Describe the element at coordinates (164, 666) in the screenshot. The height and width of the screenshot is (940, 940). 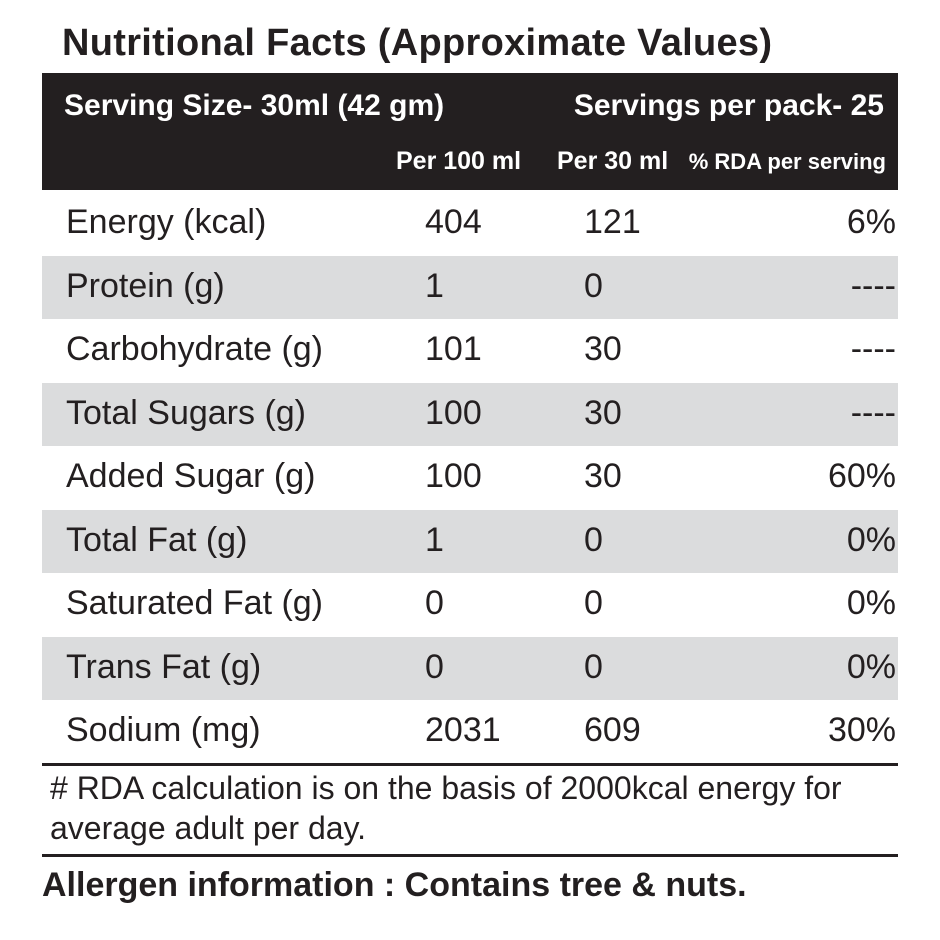
I see `nutrient-name: Trans Fat (g)` at that location.